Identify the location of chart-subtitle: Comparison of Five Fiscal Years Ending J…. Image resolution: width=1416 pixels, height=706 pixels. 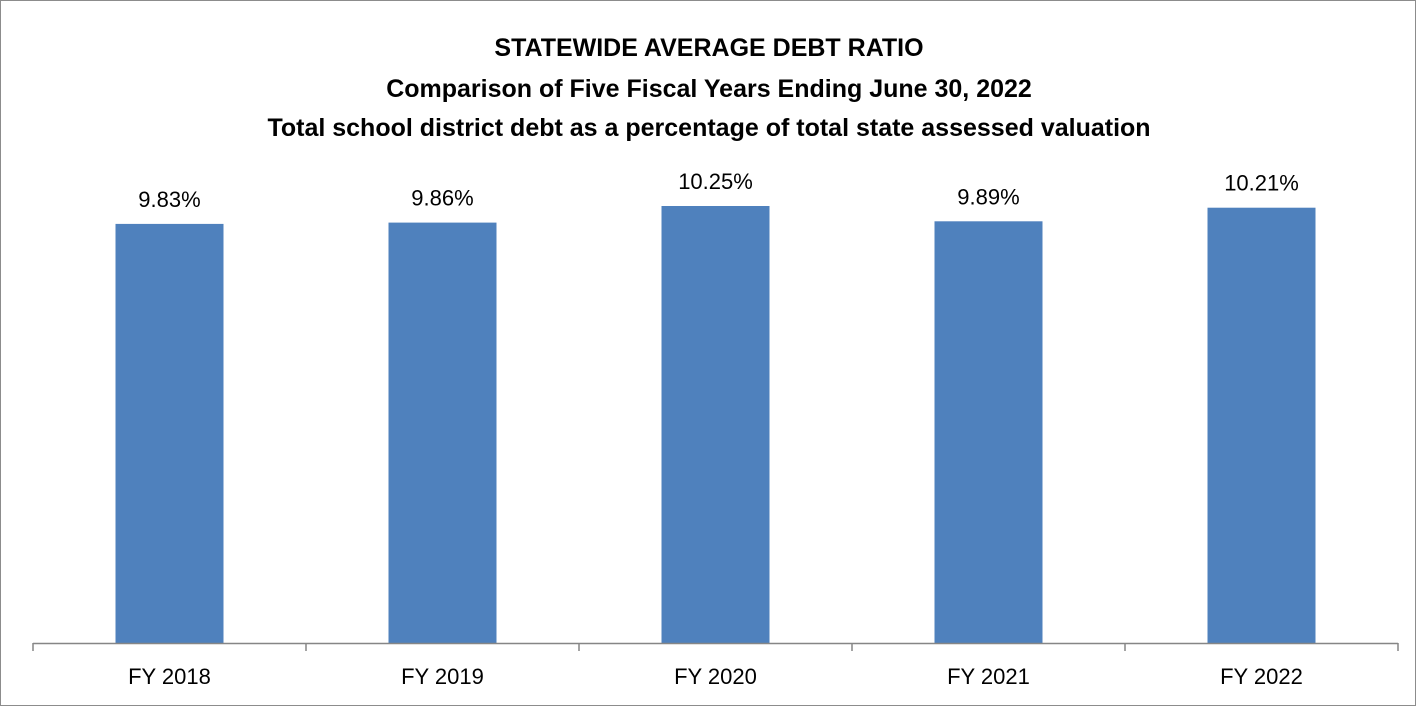
(709, 89).